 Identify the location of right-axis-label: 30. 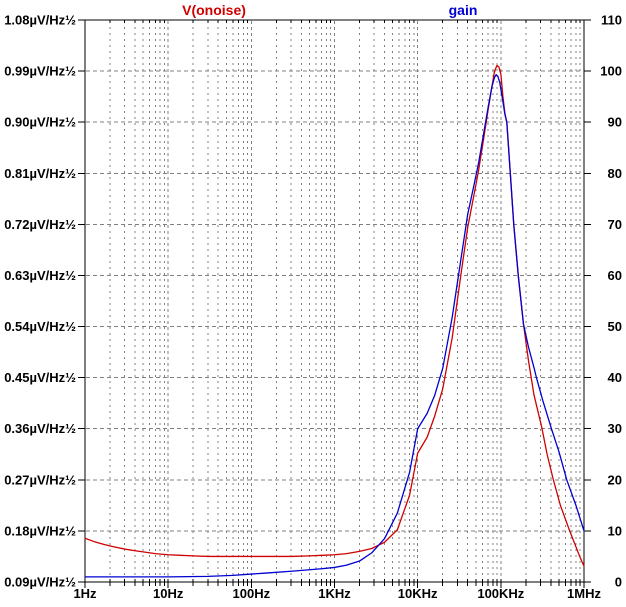
(615, 428).